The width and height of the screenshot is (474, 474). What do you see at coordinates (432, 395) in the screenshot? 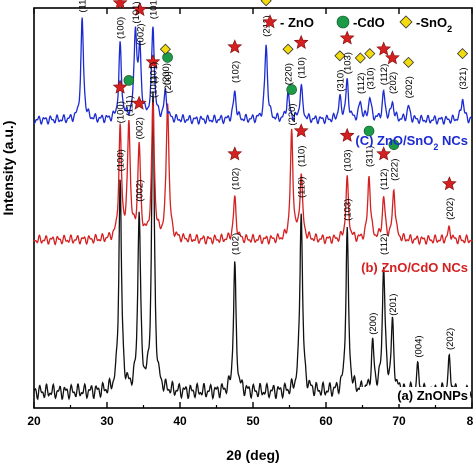
I see `series-label: (a) ZnONPs` at bounding box center [432, 395].